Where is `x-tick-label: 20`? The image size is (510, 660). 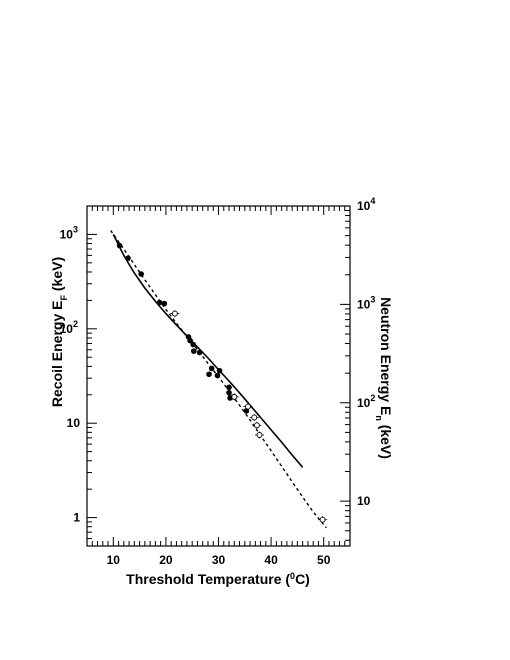
x-tick-label: 20 is located at coordinates (166, 560).